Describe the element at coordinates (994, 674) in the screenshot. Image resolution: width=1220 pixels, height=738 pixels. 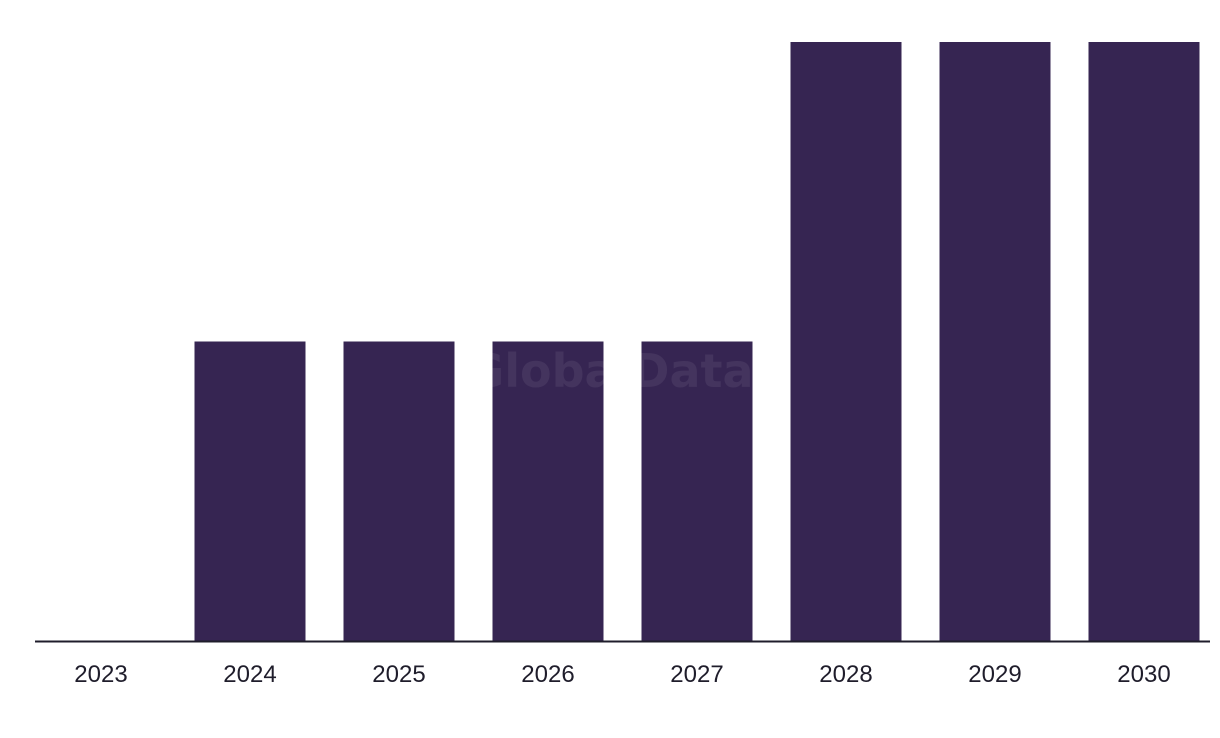
I see `x-tick-label-2029: 2029` at that location.